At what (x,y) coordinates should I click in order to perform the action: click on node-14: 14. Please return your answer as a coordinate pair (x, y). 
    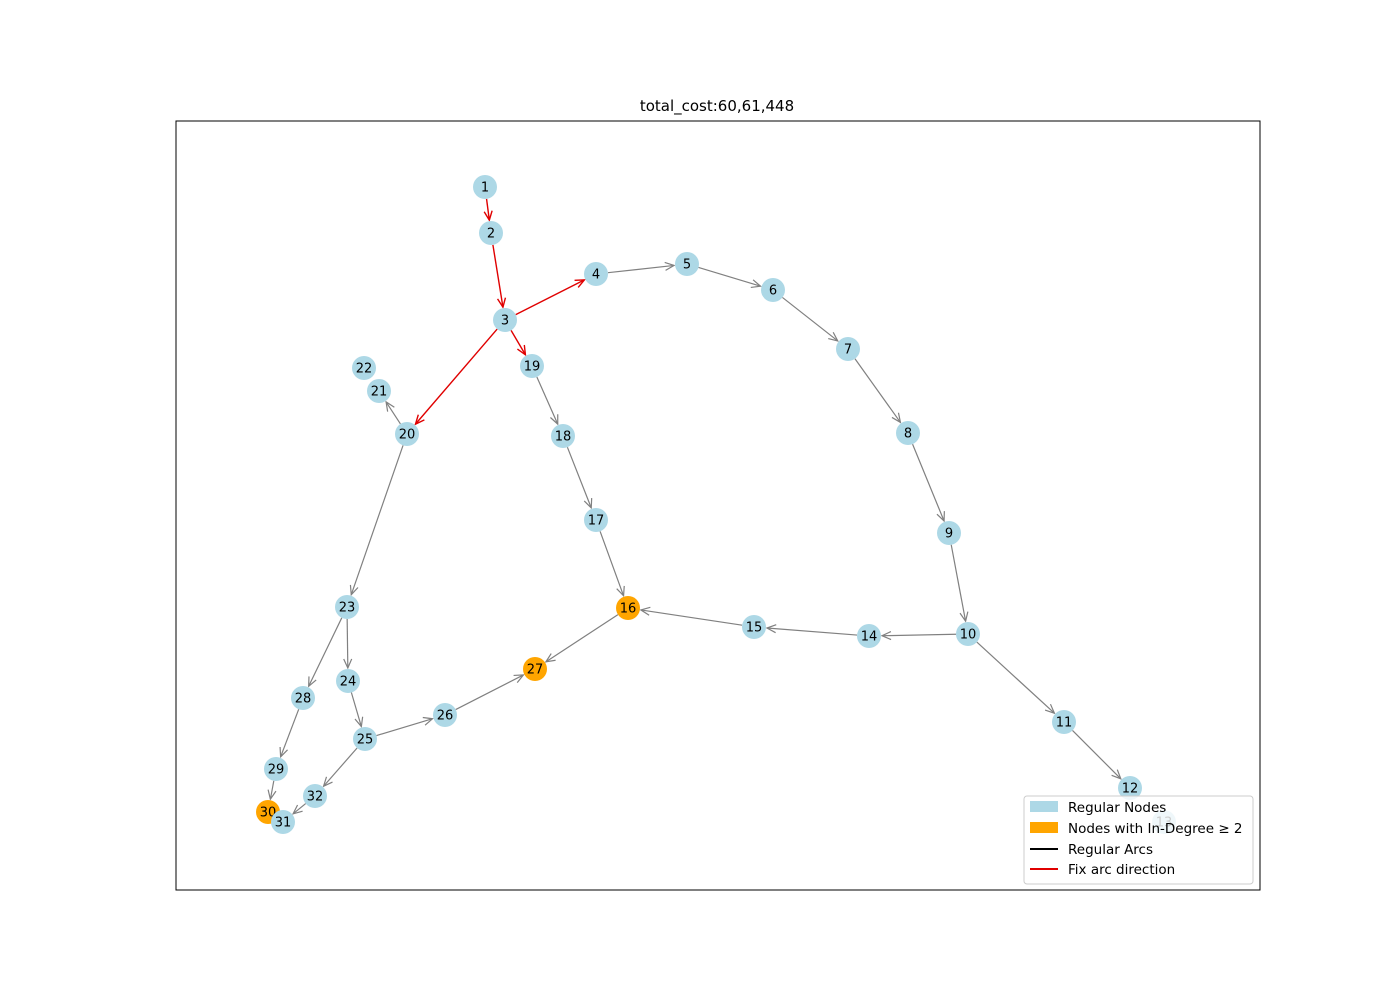
    Looking at the image, I should click on (869, 636).